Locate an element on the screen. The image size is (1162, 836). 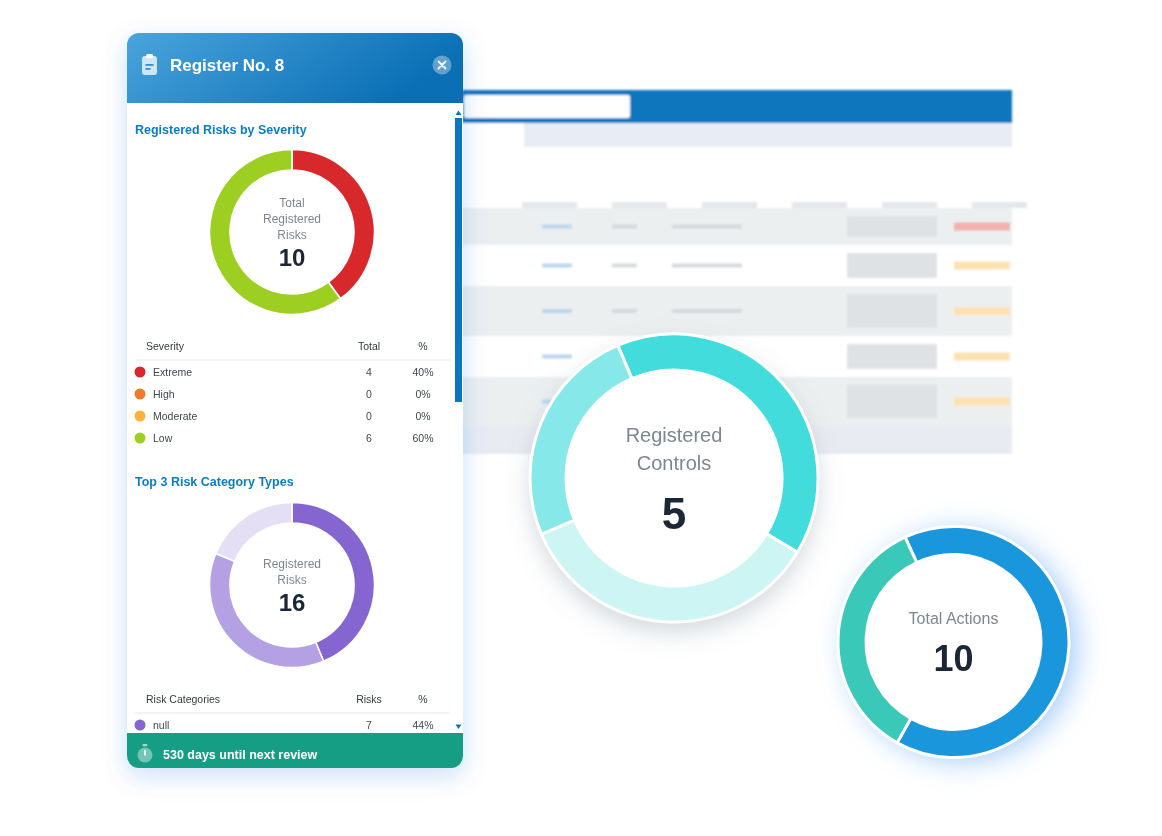
text: Registered Risks is located at coordinates (292, 571).